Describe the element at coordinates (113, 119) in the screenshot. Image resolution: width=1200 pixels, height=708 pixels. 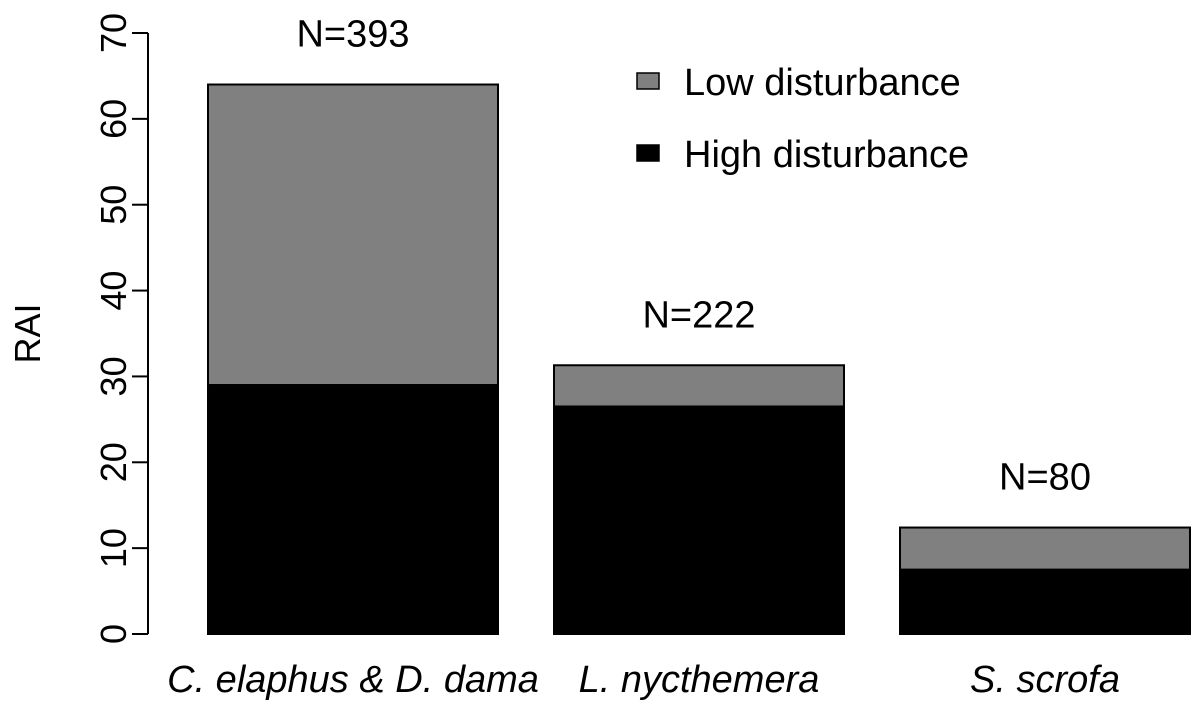
I see `y-tick-label: 60` at that location.